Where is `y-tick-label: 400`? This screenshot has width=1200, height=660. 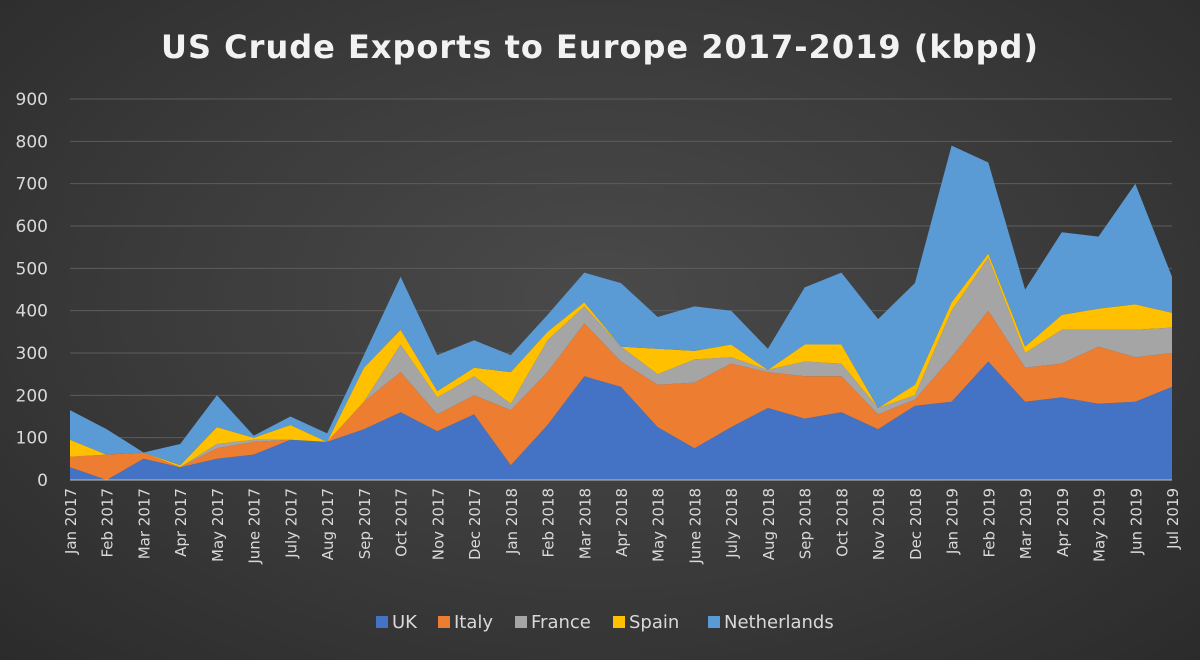
y-tick-label: 400 is located at coordinates (32, 312).